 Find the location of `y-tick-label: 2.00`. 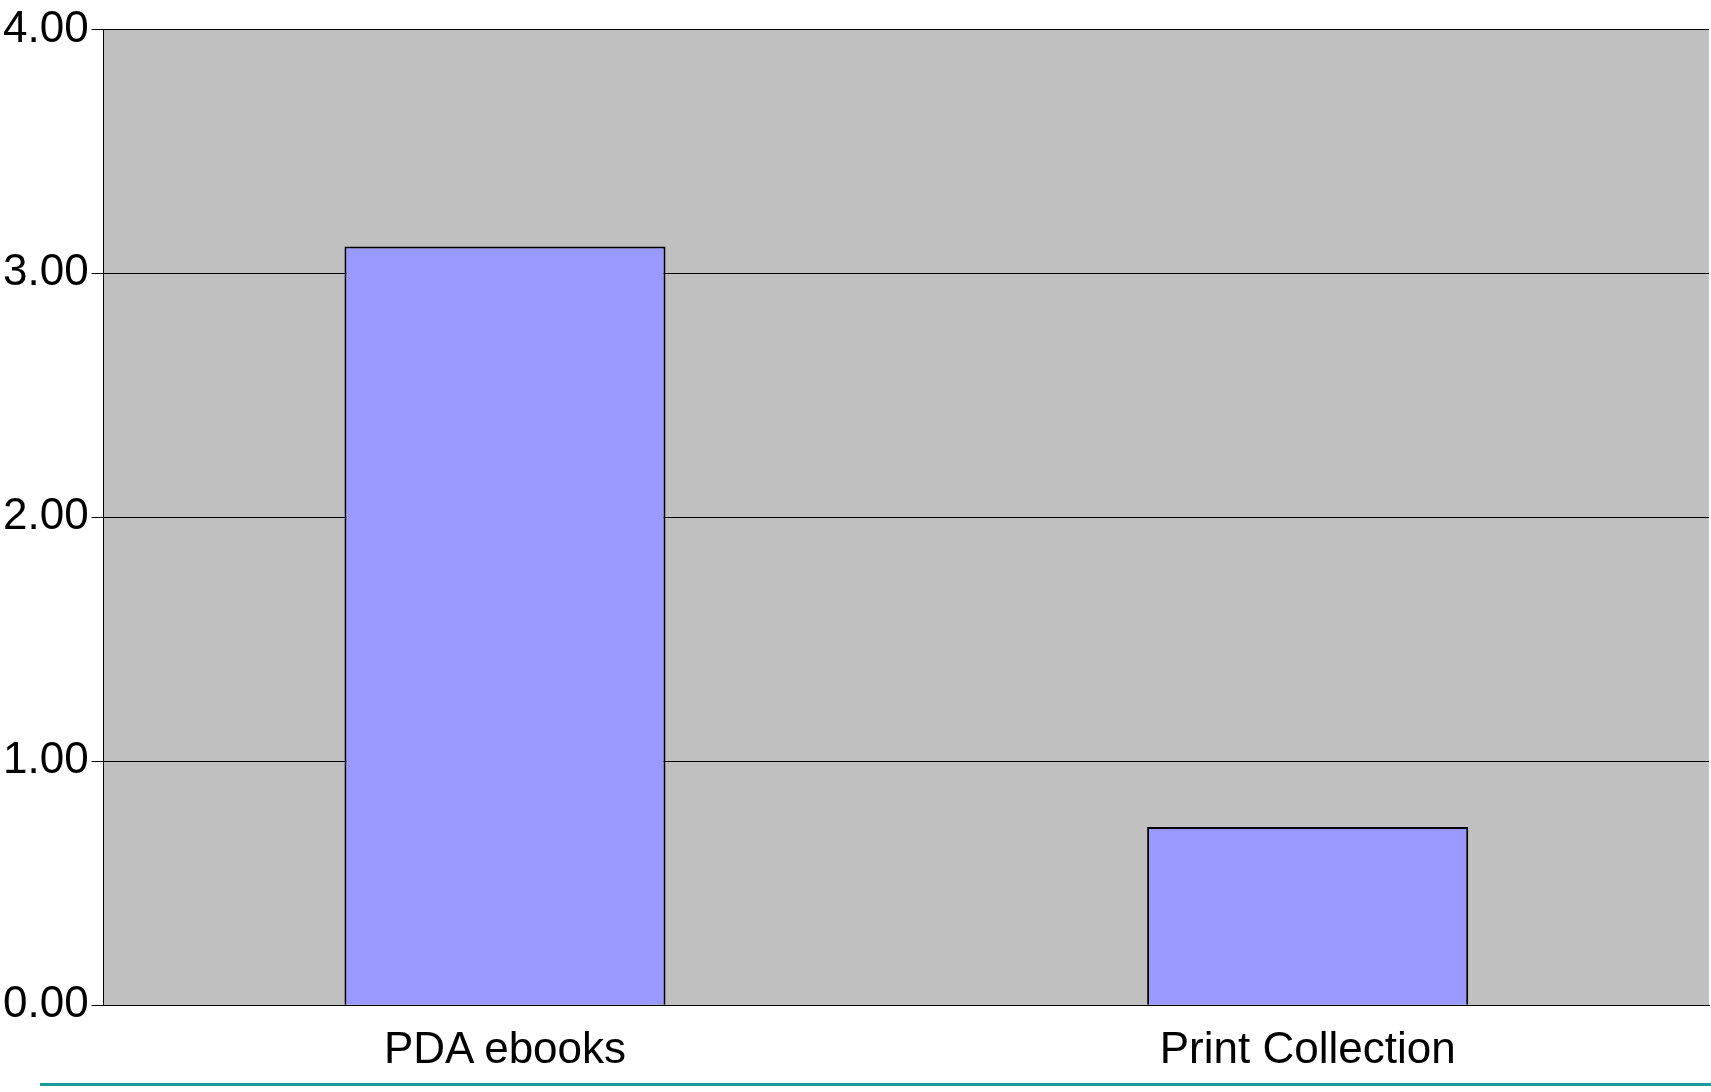

y-tick-label: 2.00 is located at coordinates (46, 514).